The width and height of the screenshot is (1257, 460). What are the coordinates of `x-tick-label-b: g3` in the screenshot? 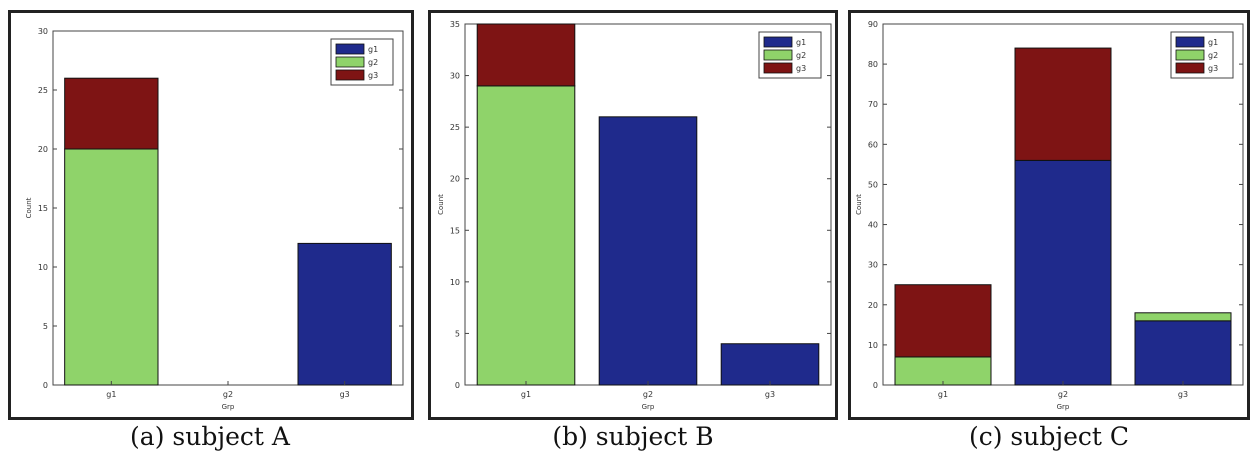 It's located at (770, 394).